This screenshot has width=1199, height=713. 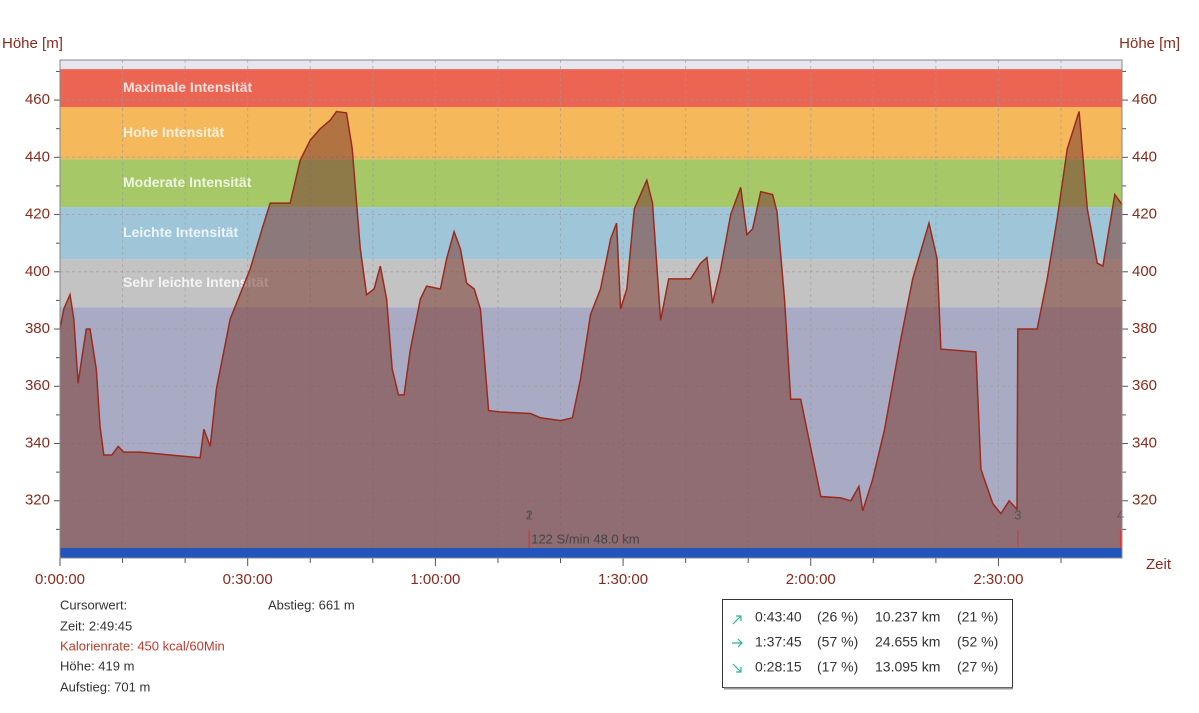 What do you see at coordinates (96, 625) in the screenshot?
I see `info-time: Zeit: 2:49:45` at bounding box center [96, 625].